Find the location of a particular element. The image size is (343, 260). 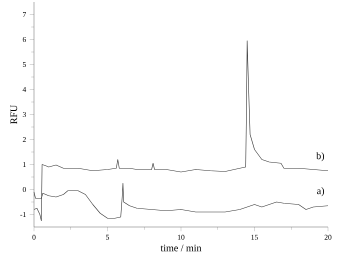

annotation: b) is located at coordinates (320, 157).